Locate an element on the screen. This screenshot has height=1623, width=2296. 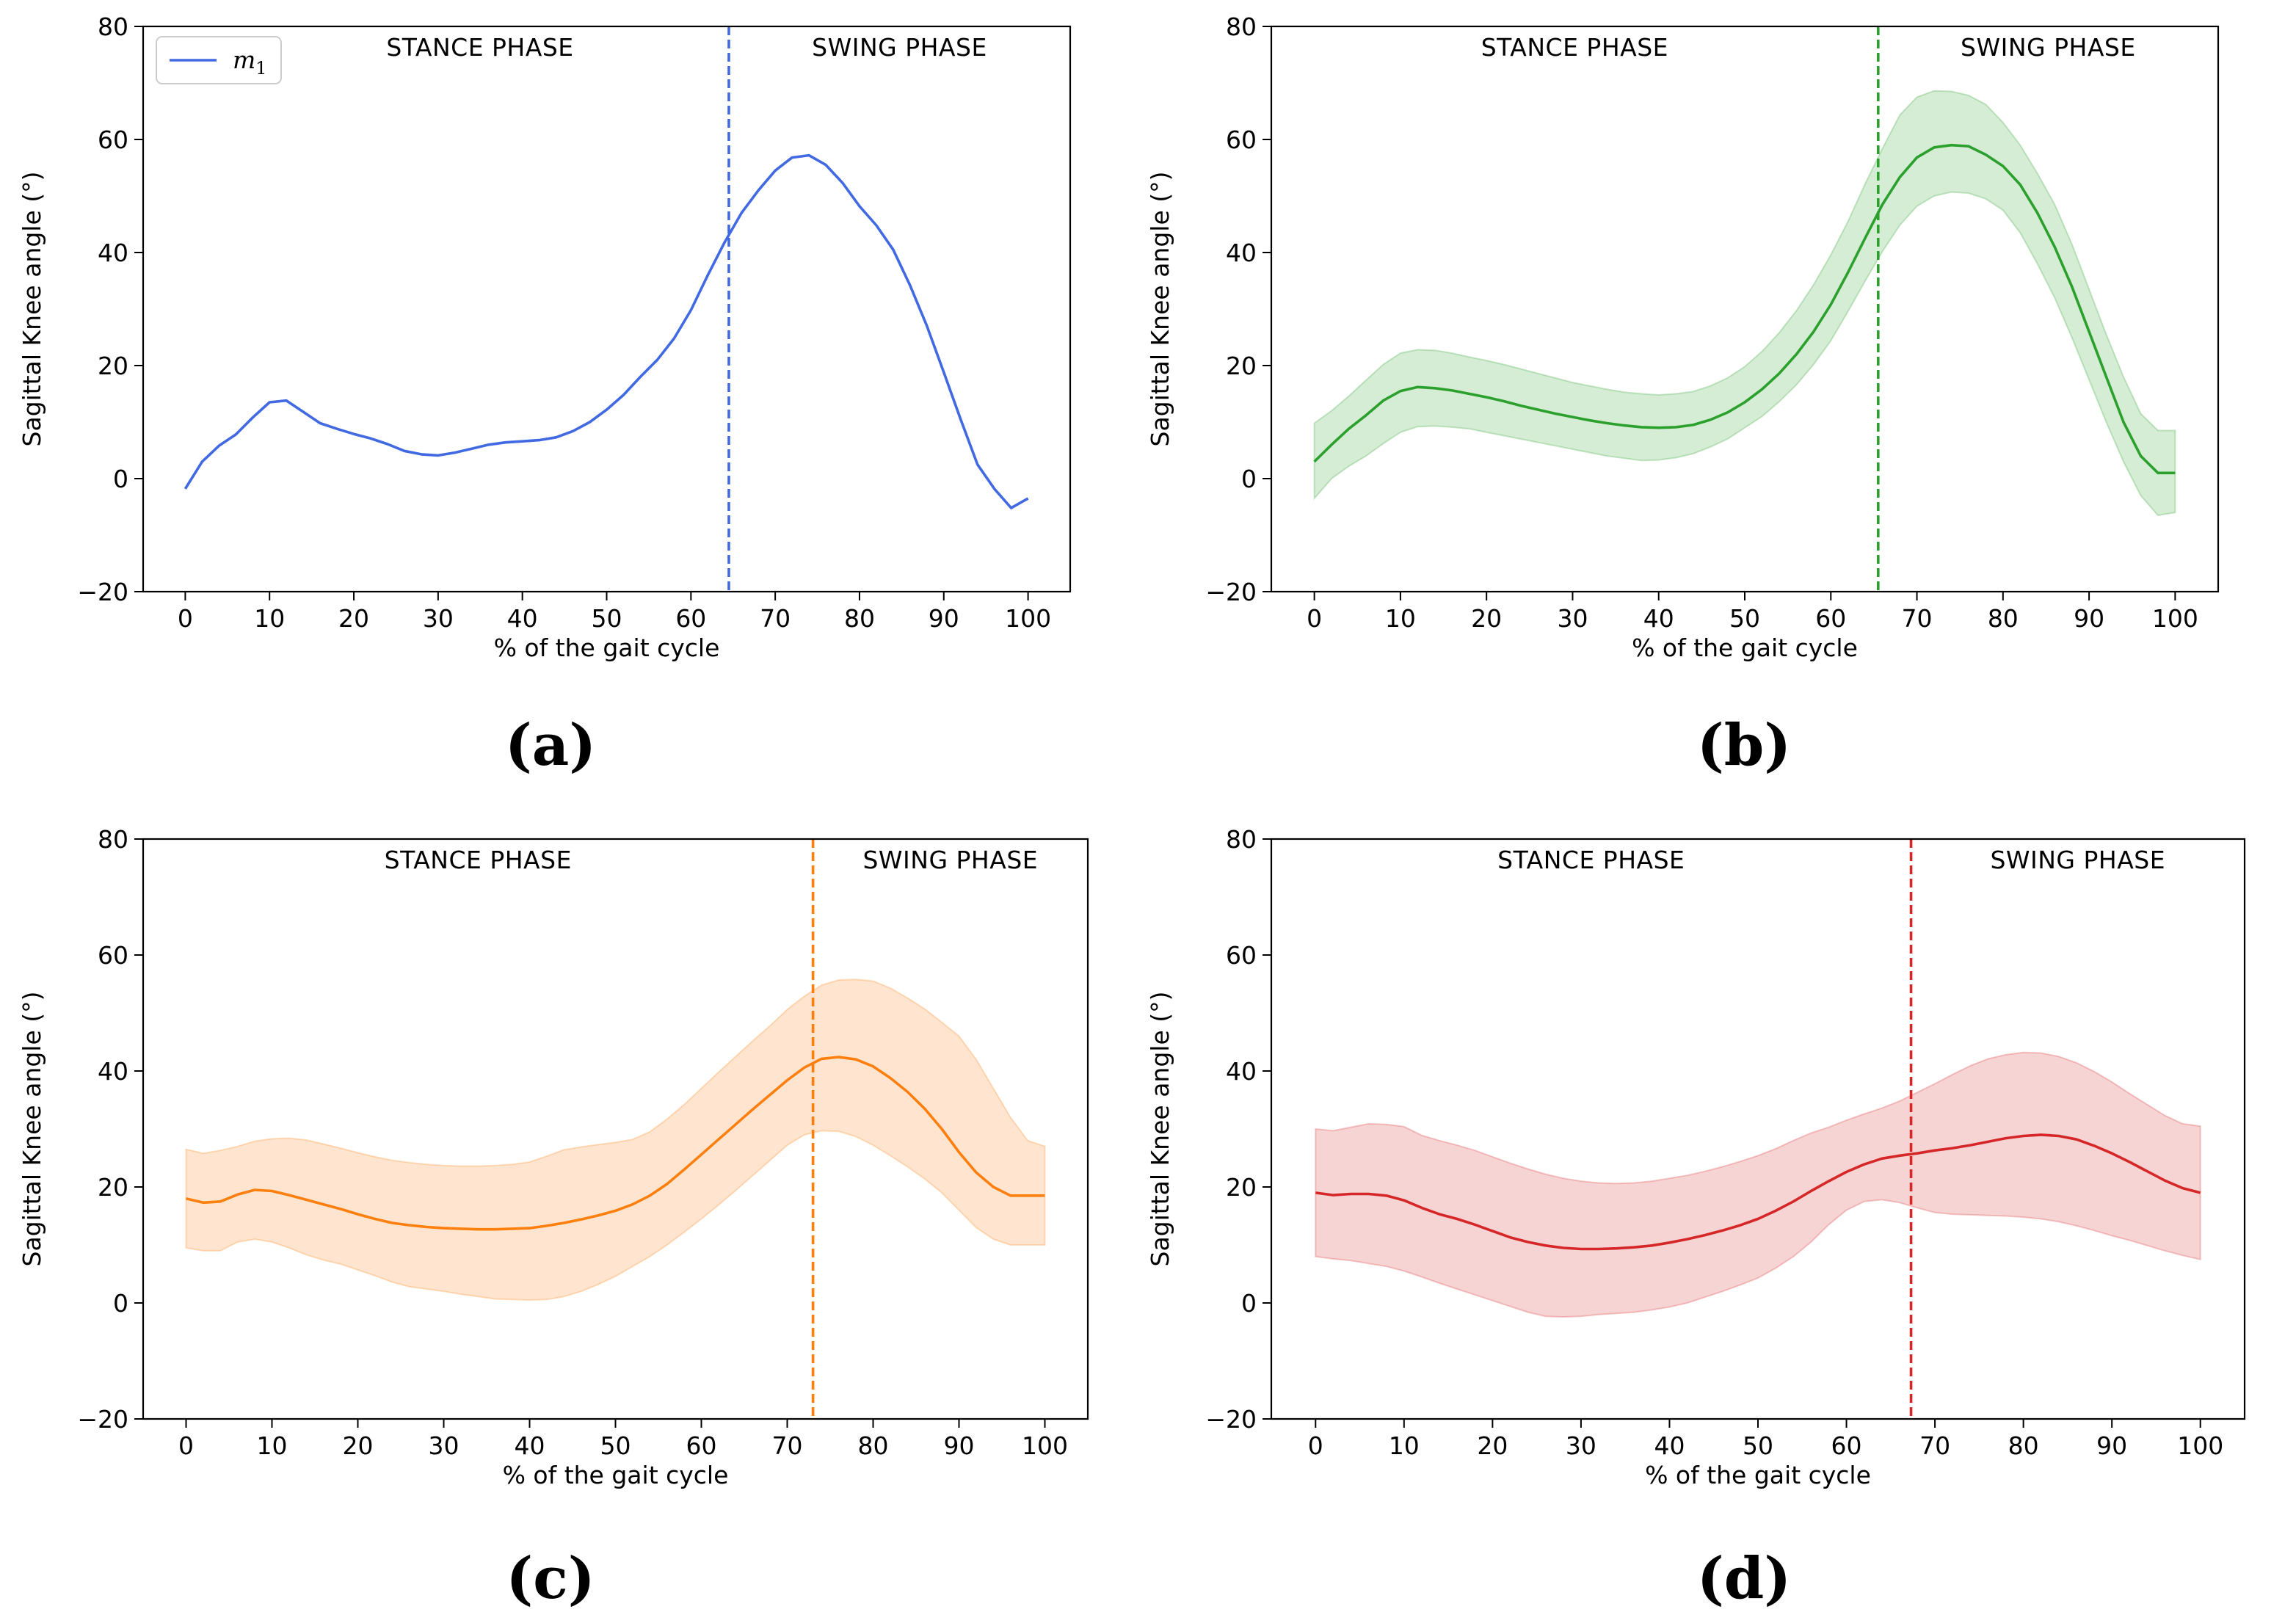
y-tick-label-b: 0 is located at coordinates (1249, 479).